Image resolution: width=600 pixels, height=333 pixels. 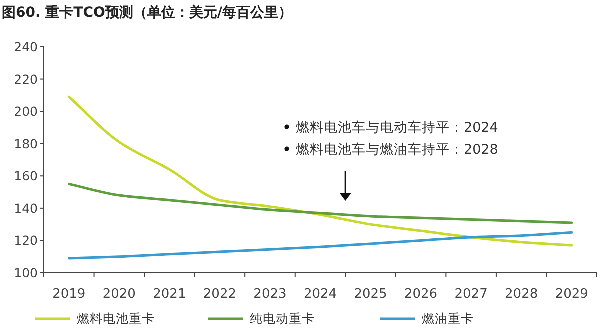 I want to click on y-tick-label: 100, so click(x=26, y=273).